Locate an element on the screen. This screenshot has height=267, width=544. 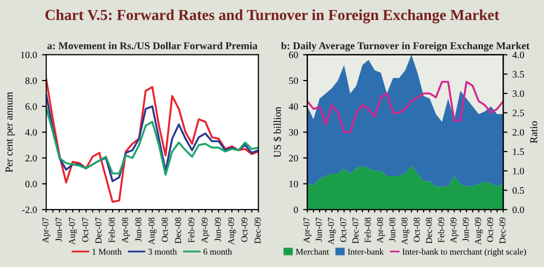
y2-tick-label: 1.5 is located at coordinates (518, 152).